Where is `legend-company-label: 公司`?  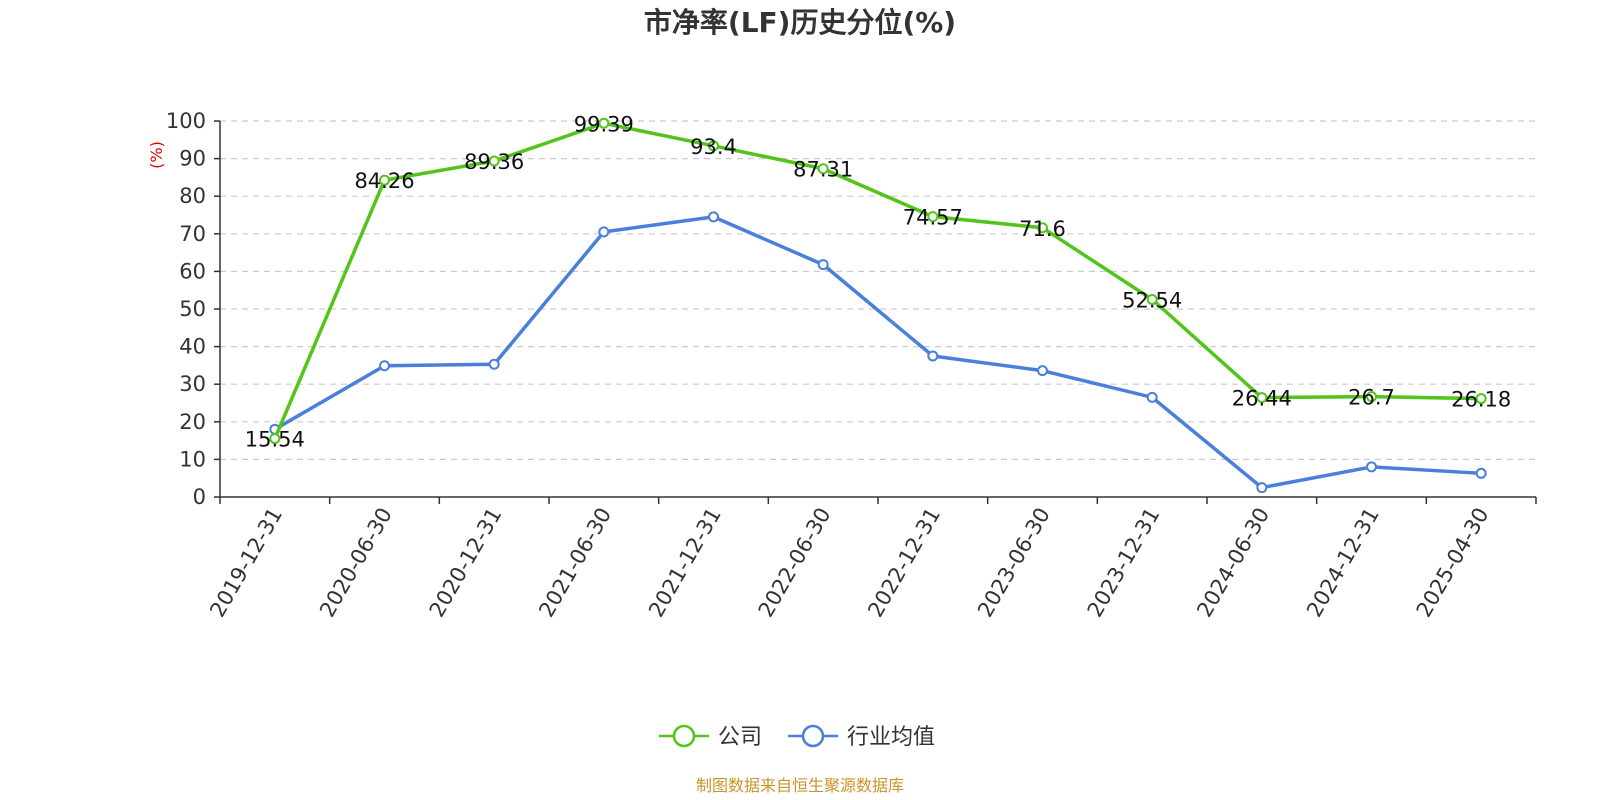 legend-company-label: 公司 is located at coordinates (740, 737).